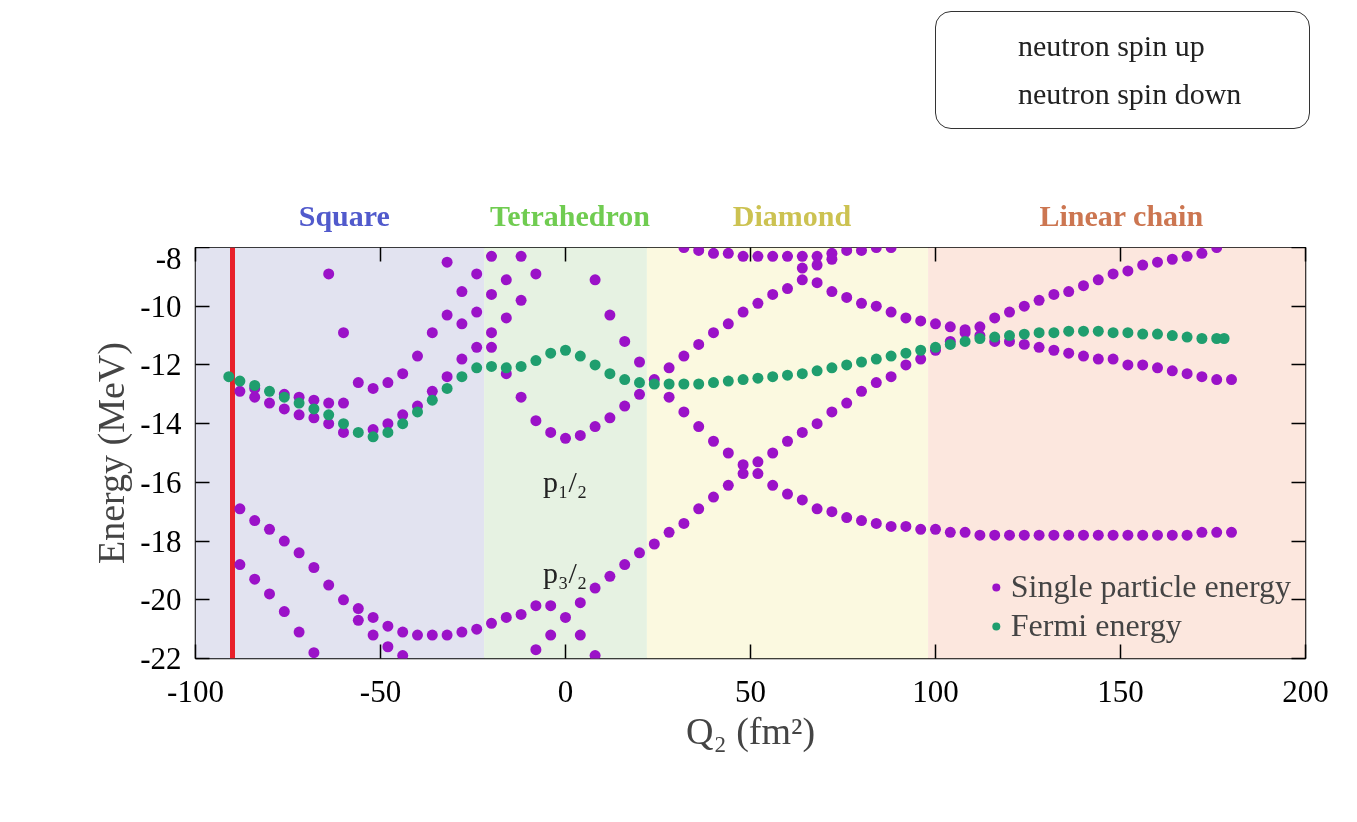  Describe the element at coordinates (1130, 94) in the screenshot. I see `text: neutron spin down` at that location.